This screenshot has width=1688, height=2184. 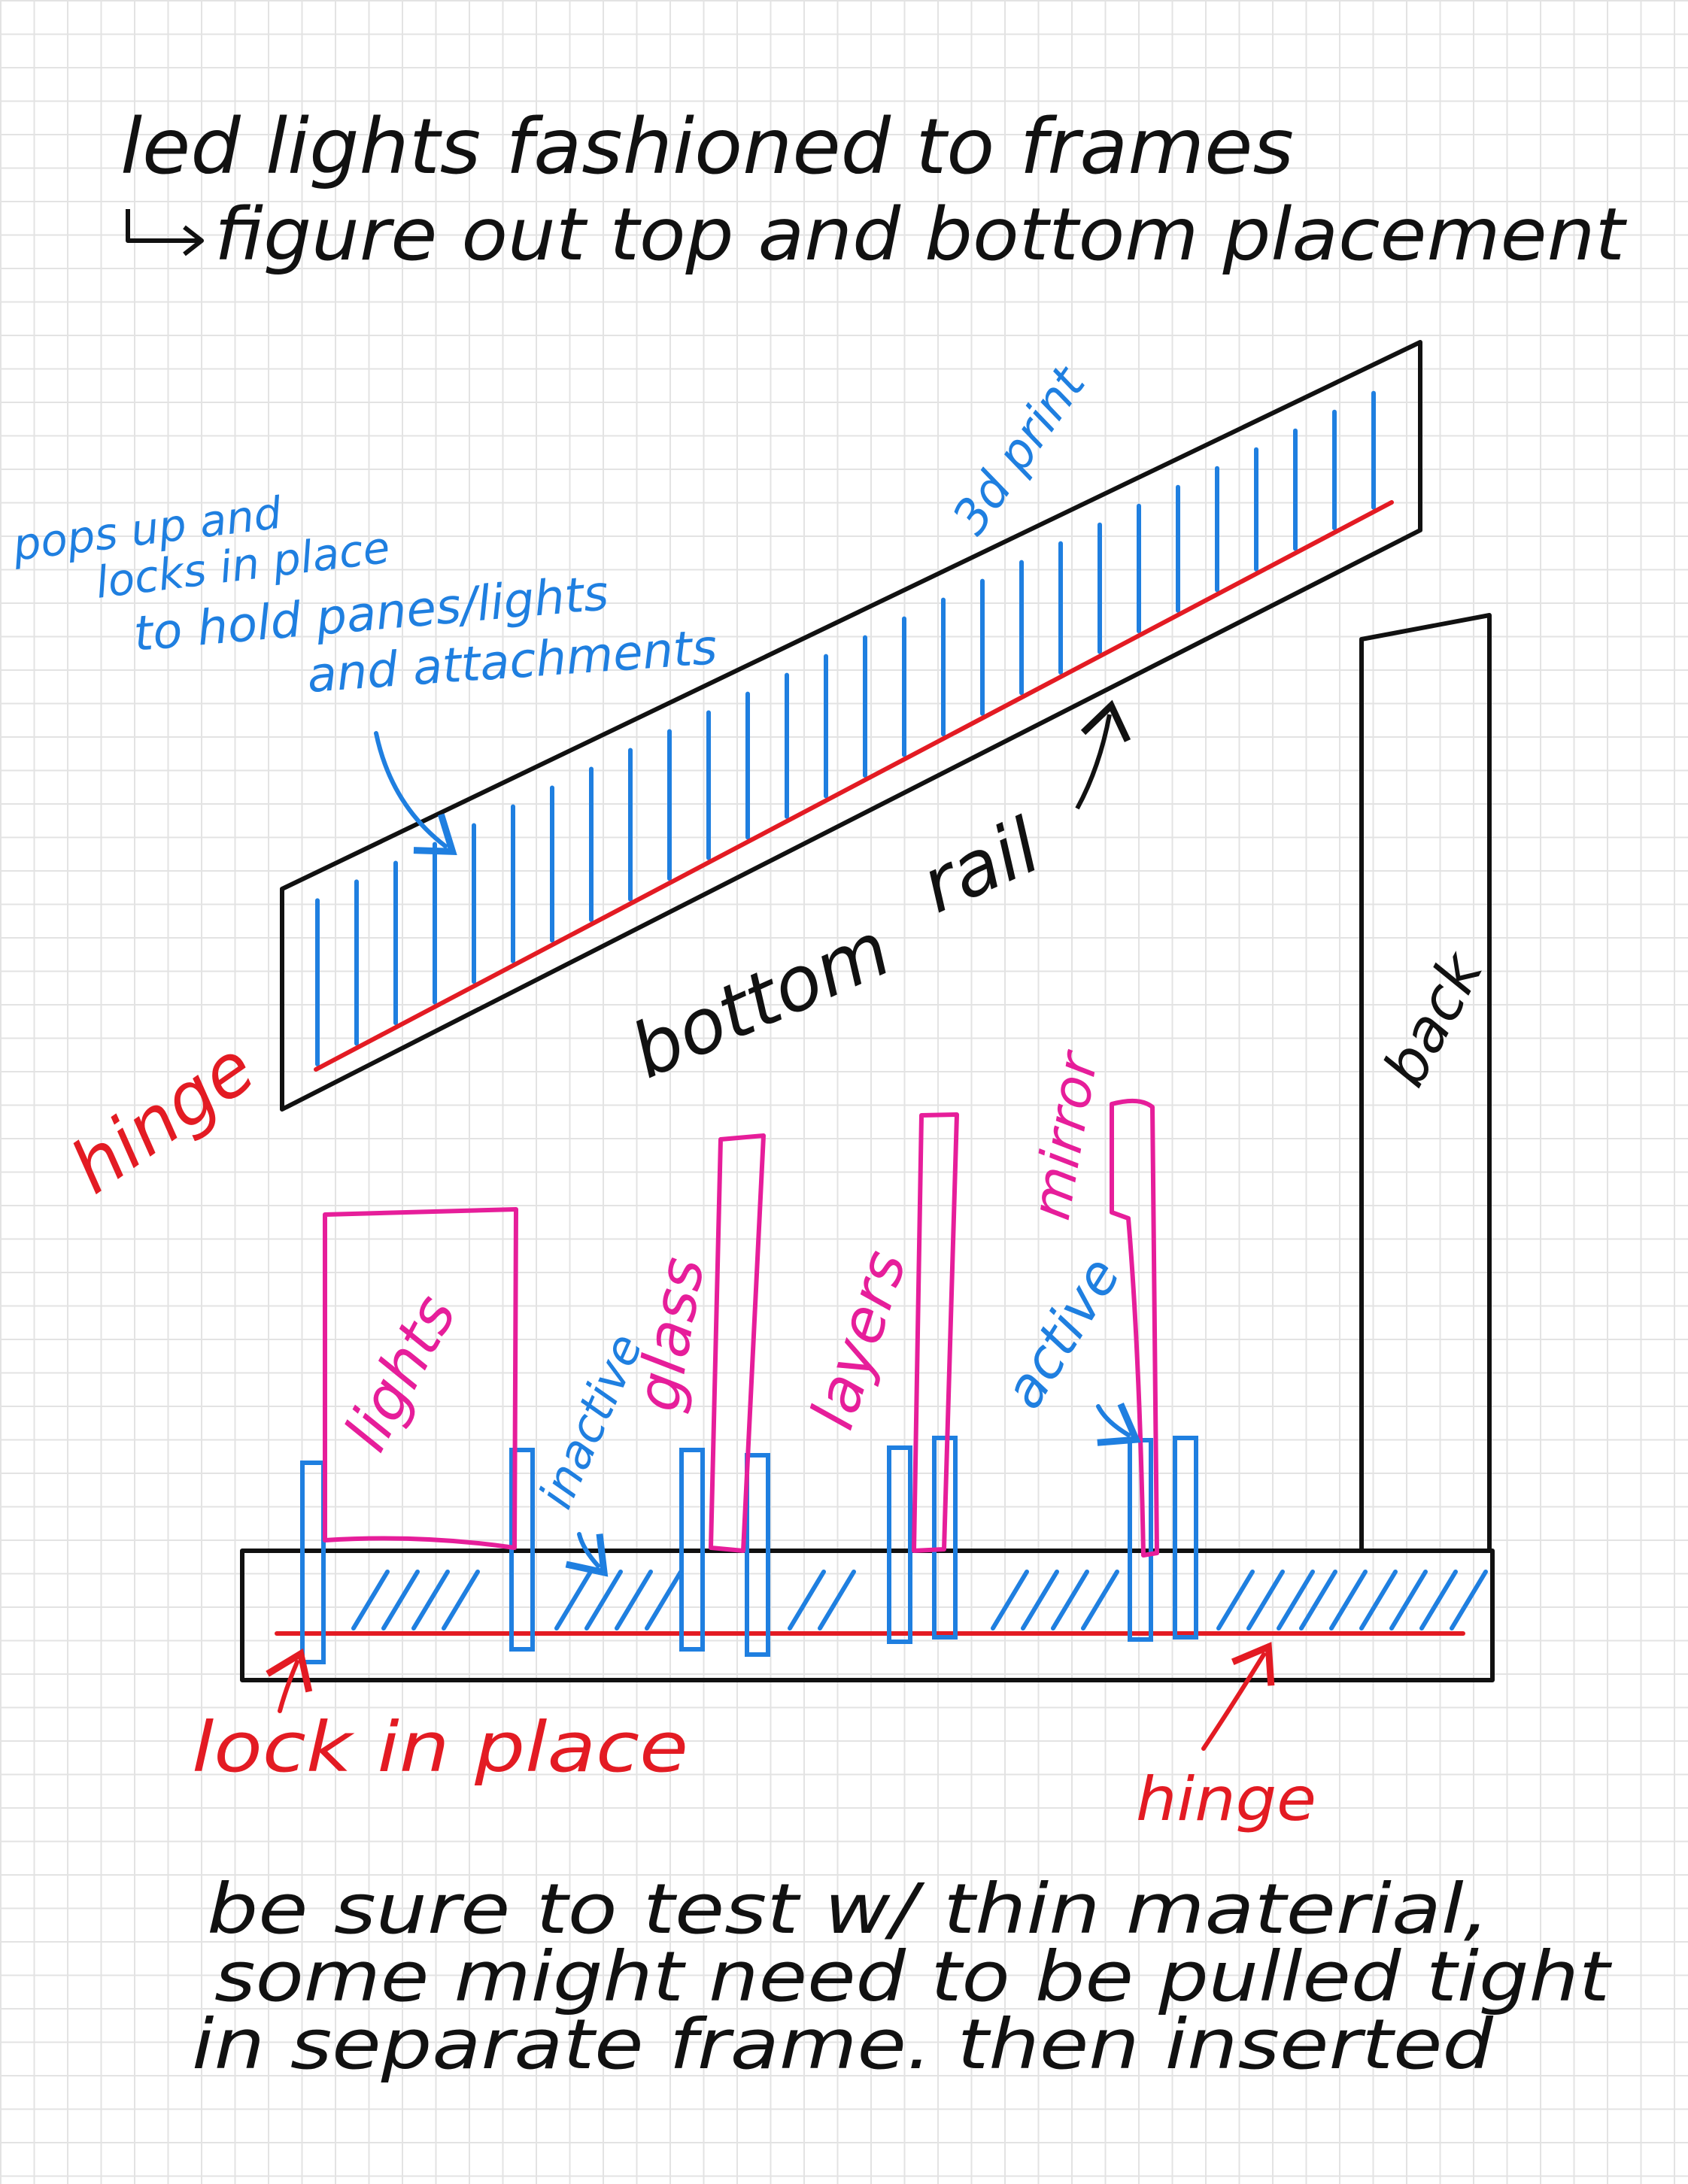 I want to click on active-label: active, so click(x=1061, y=1332).